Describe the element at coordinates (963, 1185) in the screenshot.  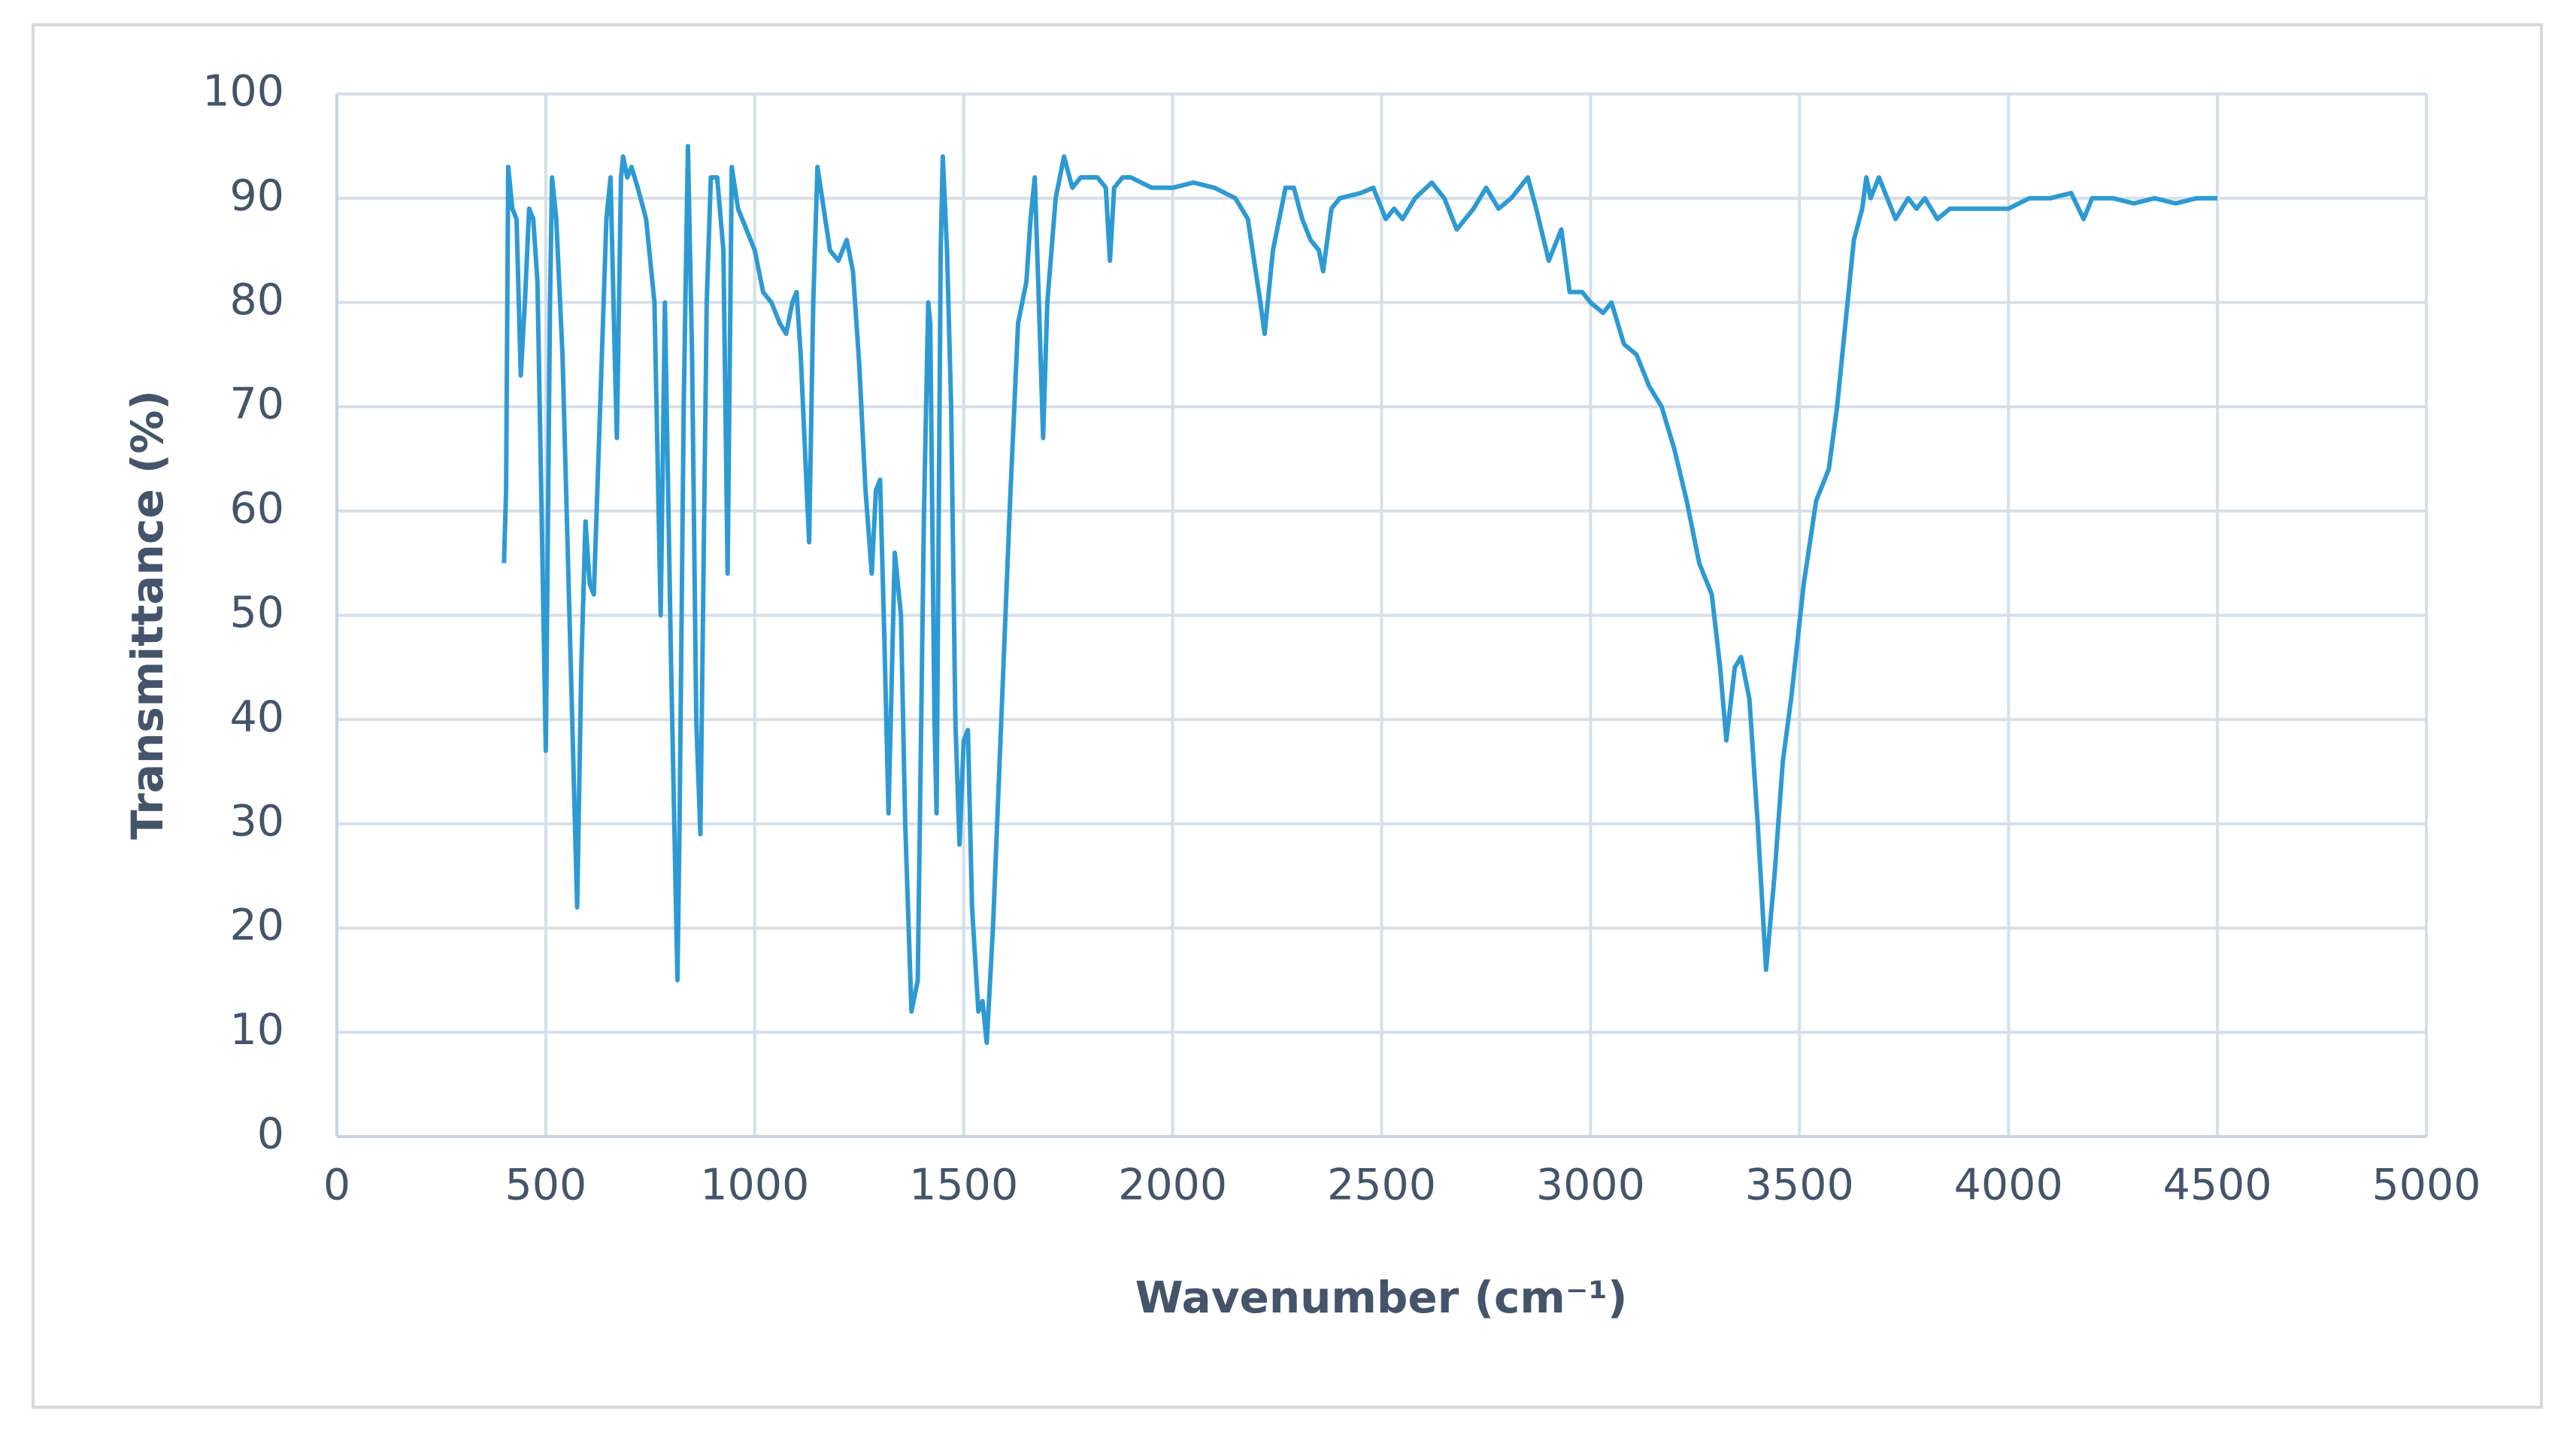
I see `x-tick-label: 1500` at that location.